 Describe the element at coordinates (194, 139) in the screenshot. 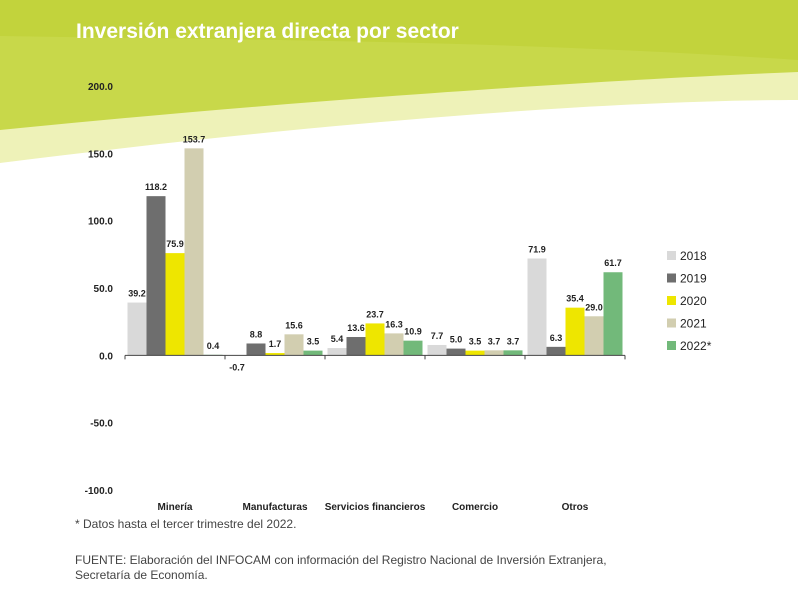

I see `data-label: 153.7` at that location.